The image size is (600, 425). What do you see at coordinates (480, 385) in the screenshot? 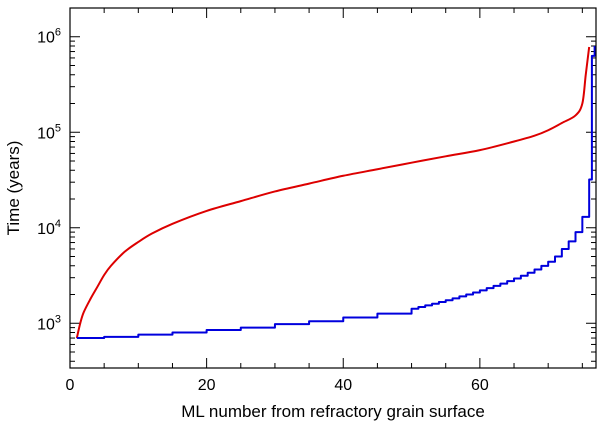
I see `x-tick-label: 60` at bounding box center [480, 385].